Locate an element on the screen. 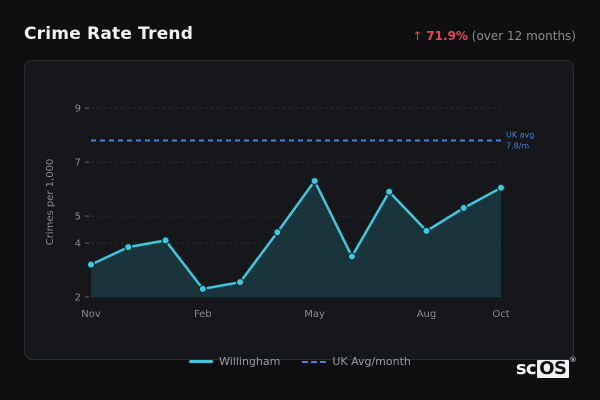 This screenshot has height=400, width=600. x-axis-ticks: Nov Feb May Aug Oct is located at coordinates (295, 314).